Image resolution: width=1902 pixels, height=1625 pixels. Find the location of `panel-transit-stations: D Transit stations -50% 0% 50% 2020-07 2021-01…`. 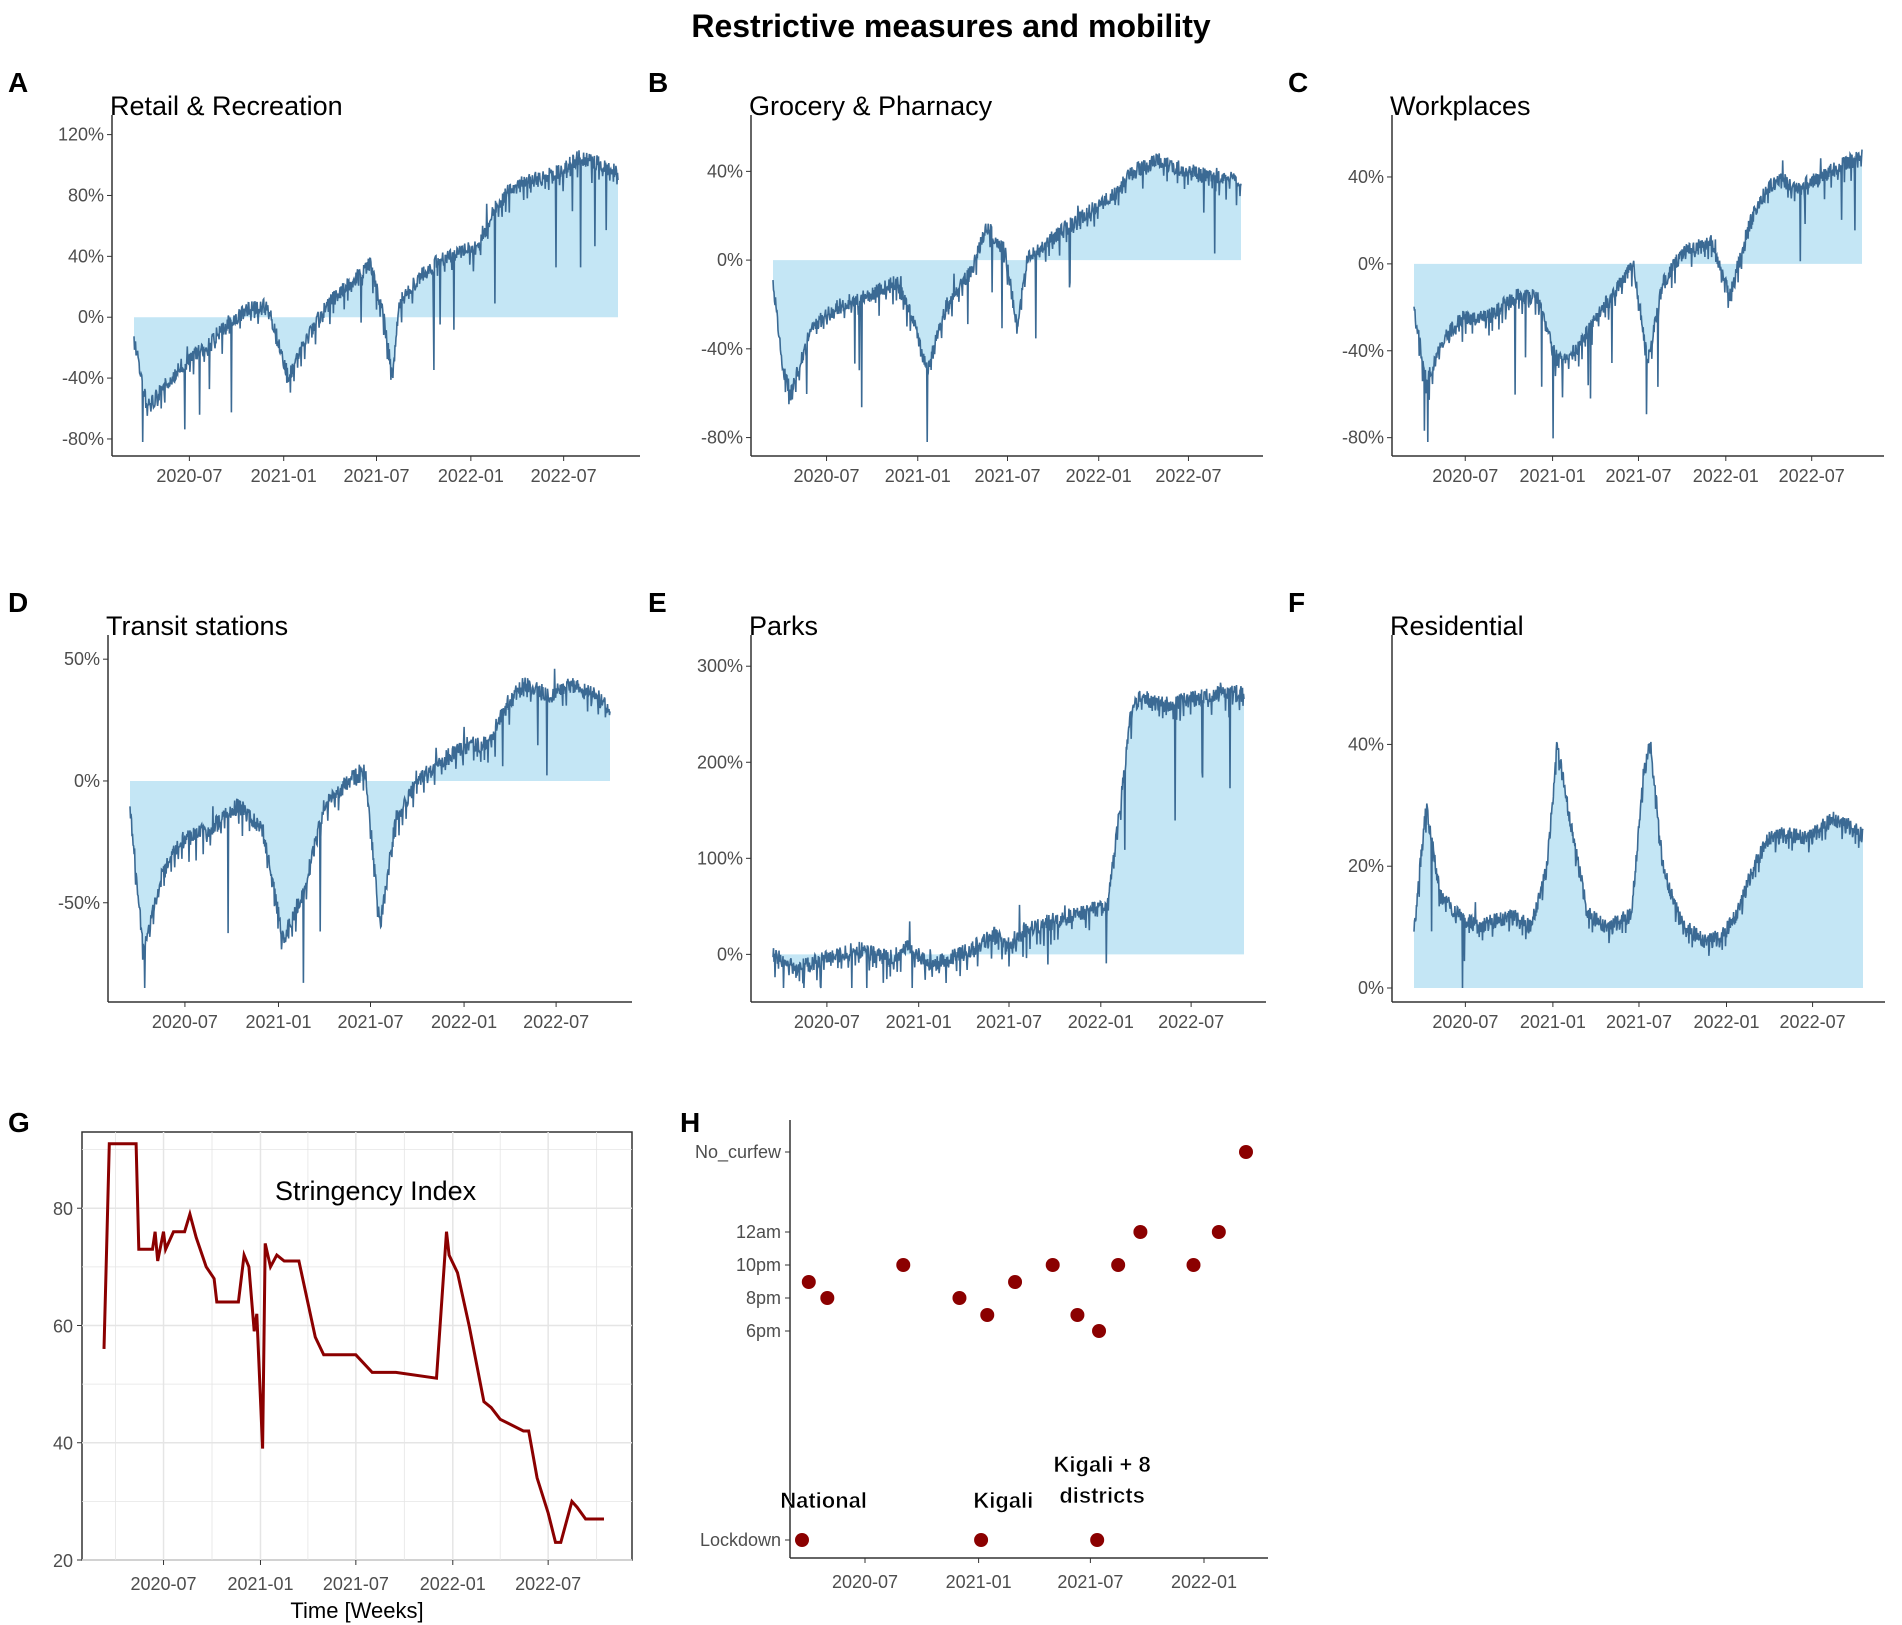

panel-transit-stations: D Transit stations -50% 0% 50% 2020-07 2021-01… is located at coordinates (320, 840).